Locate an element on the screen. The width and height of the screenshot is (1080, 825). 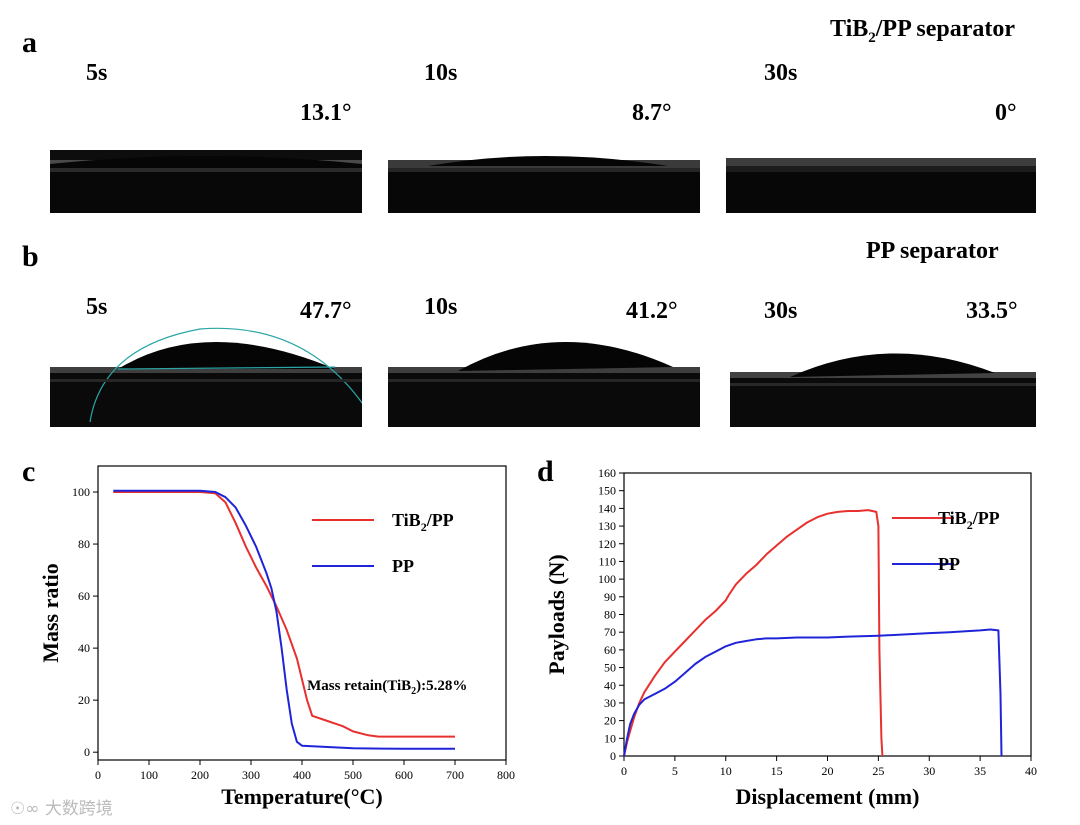
x-tick-label: 35 is located at coordinates (980, 771).